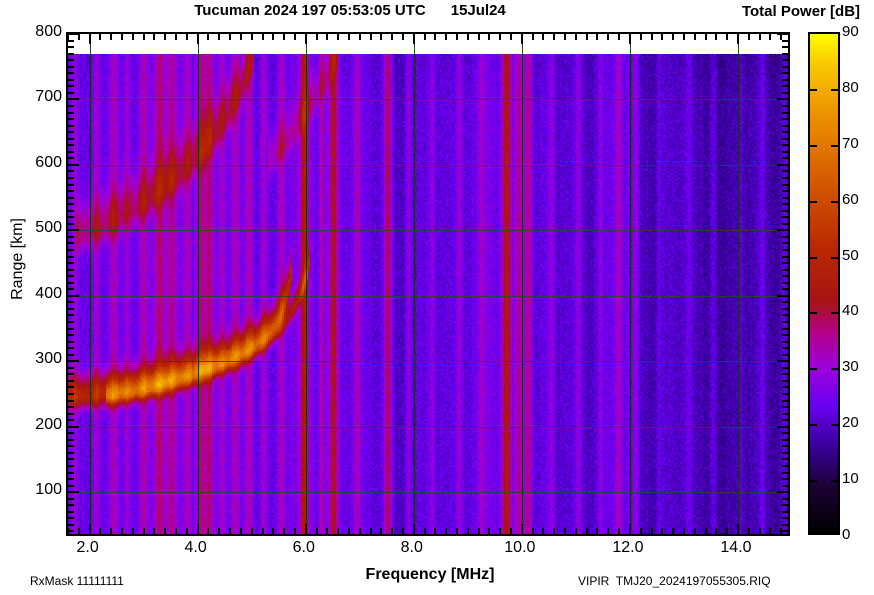 This screenshot has width=874, height=595. Describe the element at coordinates (858, 297) in the screenshot. I see `colorbar-labels: 0 10 20 30 40 50 60 70 80 90` at that location.